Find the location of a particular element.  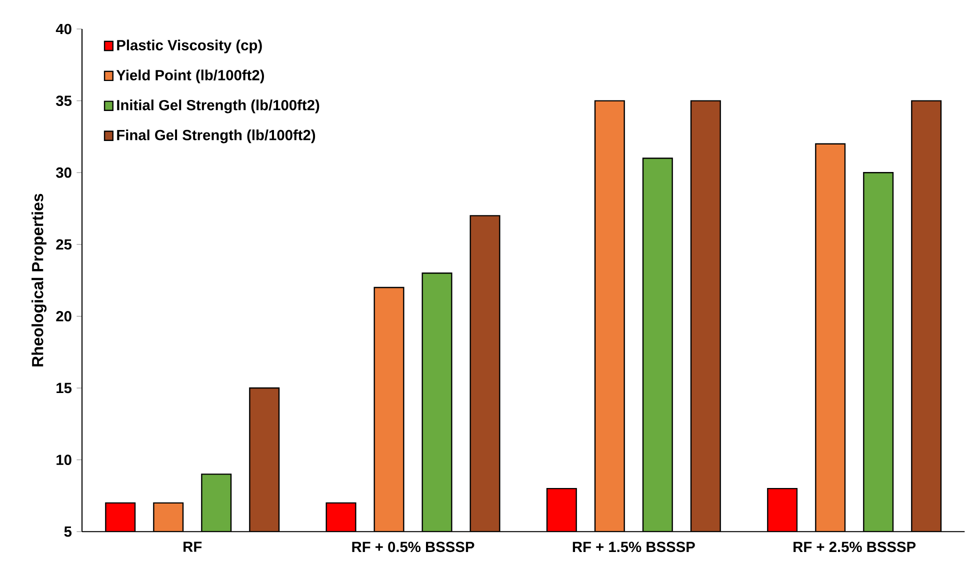

y-tick-label: 5 is located at coordinates (68, 531).